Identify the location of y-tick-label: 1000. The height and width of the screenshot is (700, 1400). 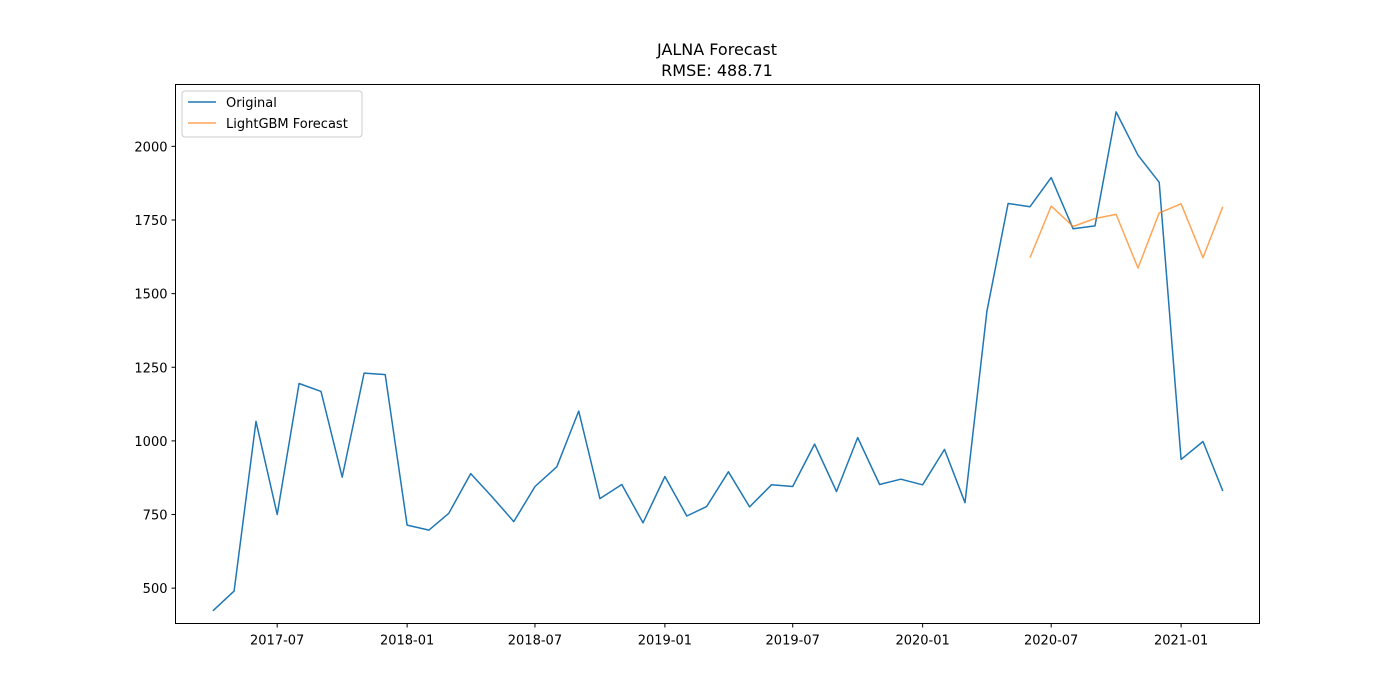
(150, 442).